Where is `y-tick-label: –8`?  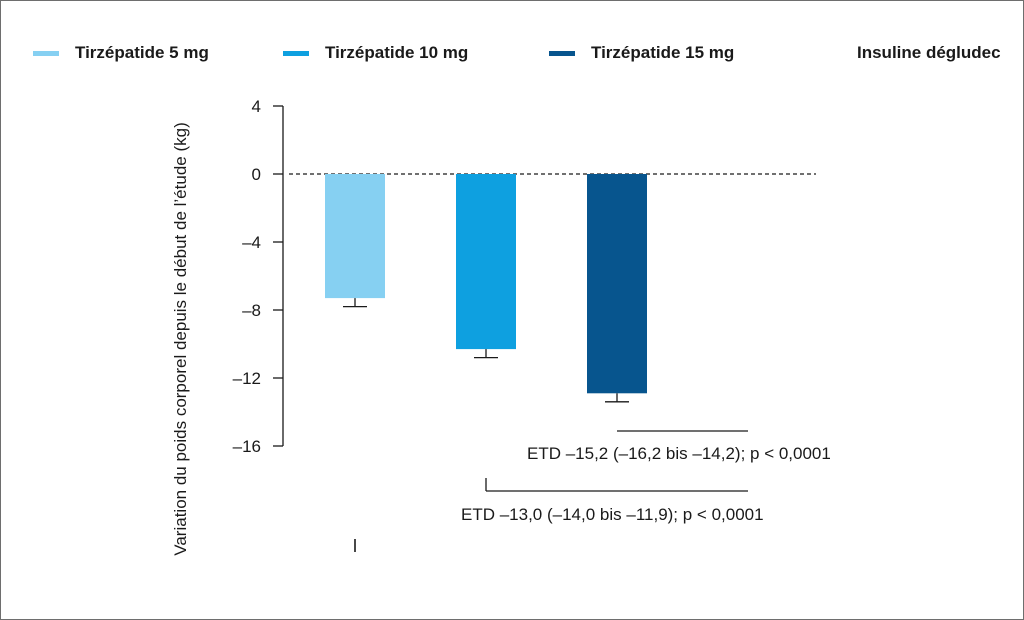
y-tick-label: –8 is located at coordinates (251, 310).